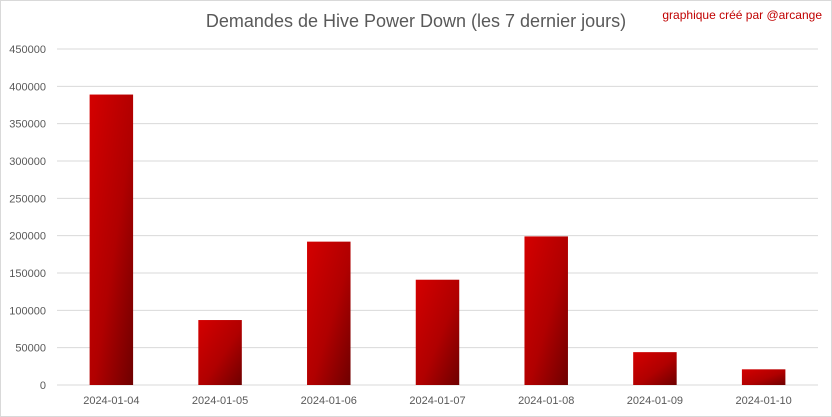 This screenshot has height=417, width=832. Describe the element at coordinates (27, 274) in the screenshot. I see `y-tick-label: 150000` at that location.